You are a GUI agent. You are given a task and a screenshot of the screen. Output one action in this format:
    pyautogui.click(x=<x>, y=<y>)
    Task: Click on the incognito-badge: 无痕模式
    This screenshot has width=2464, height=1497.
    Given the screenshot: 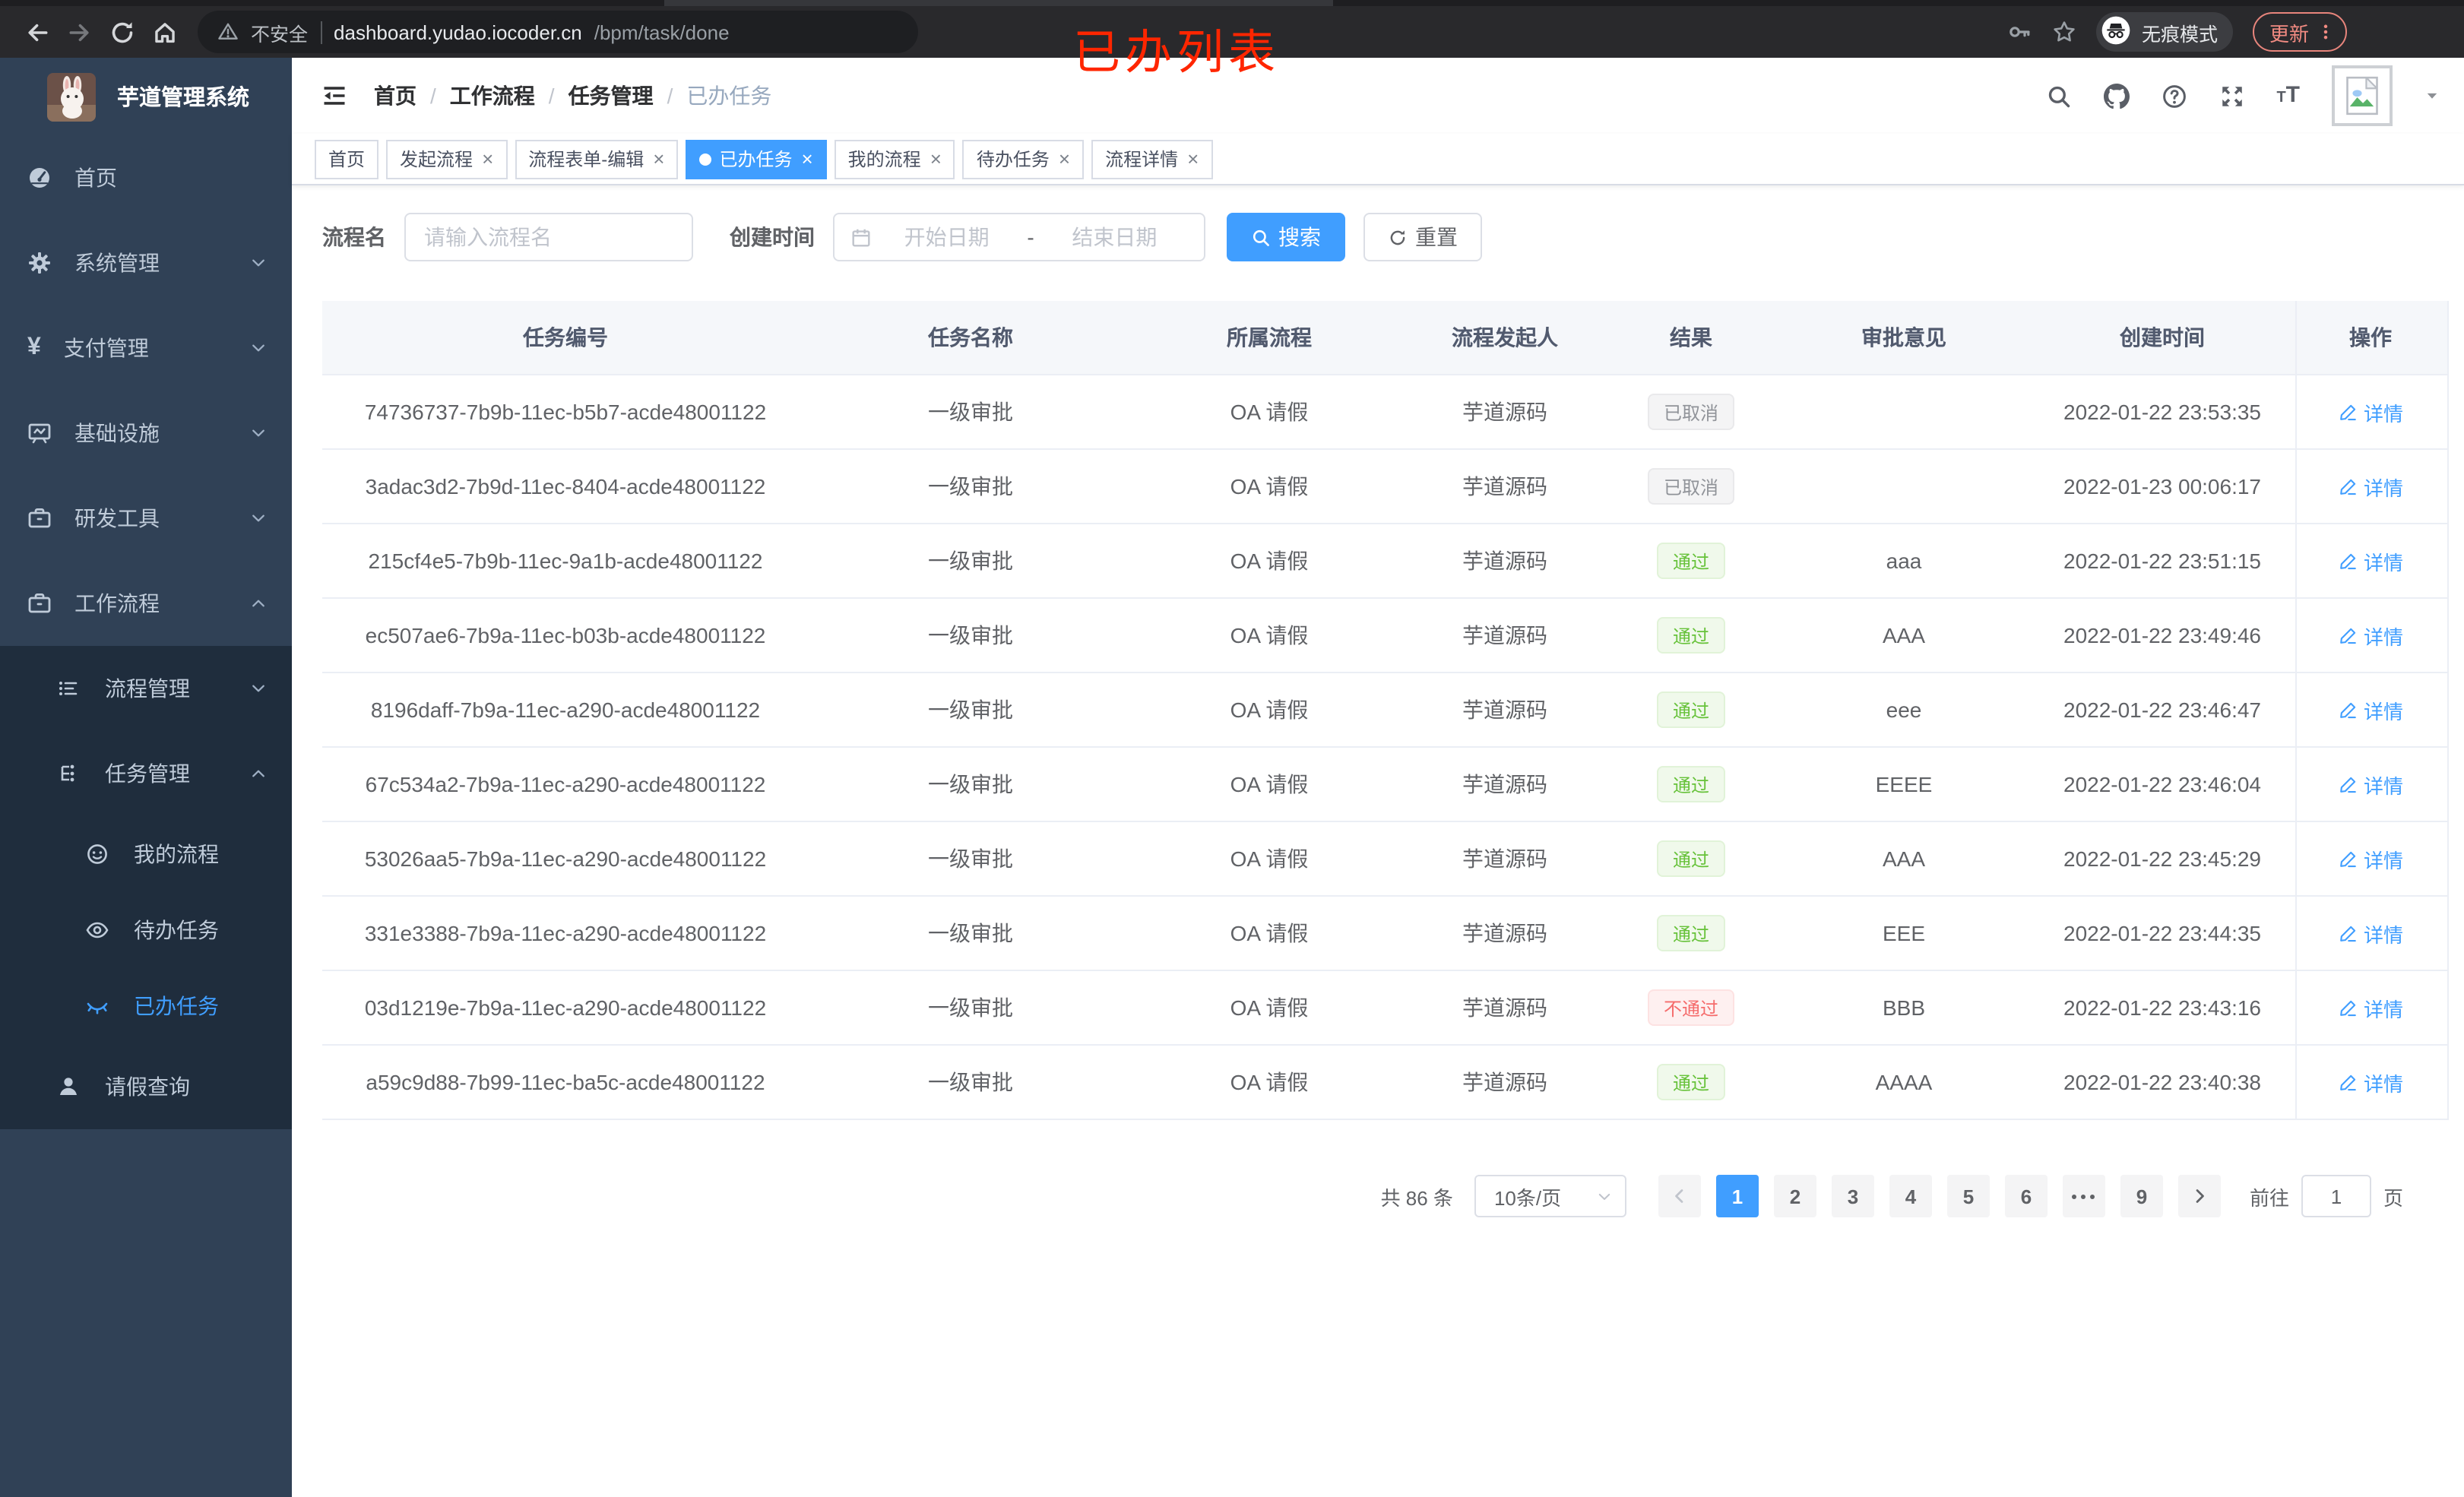 What is the action you would take?
    pyautogui.click(x=2164, y=32)
    